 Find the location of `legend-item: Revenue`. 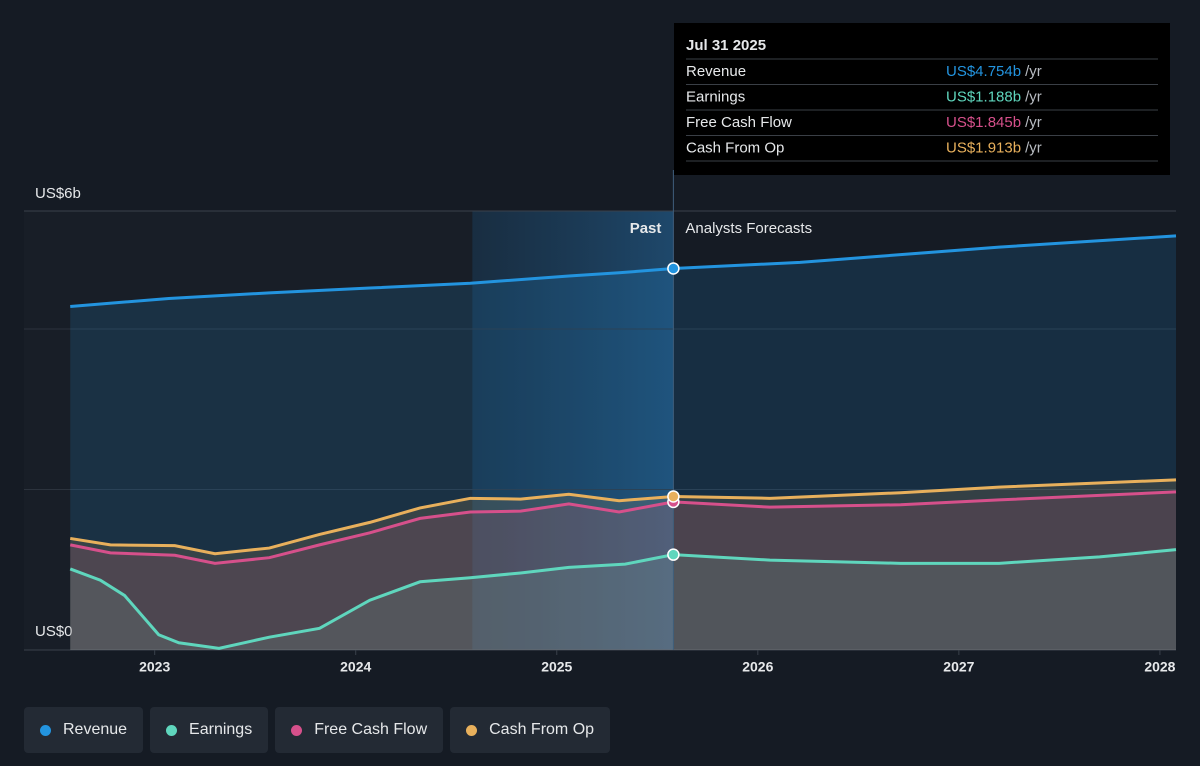

legend-item: Revenue is located at coordinates (84, 730).